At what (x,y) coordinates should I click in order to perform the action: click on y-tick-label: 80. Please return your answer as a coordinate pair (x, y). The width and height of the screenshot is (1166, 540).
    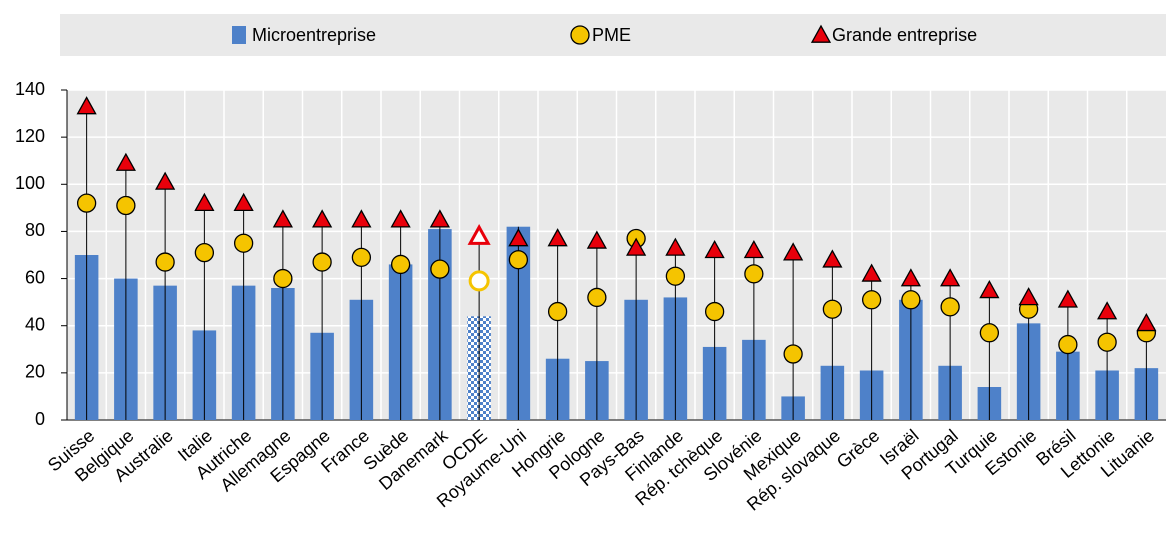
    Looking at the image, I should click on (35, 230).